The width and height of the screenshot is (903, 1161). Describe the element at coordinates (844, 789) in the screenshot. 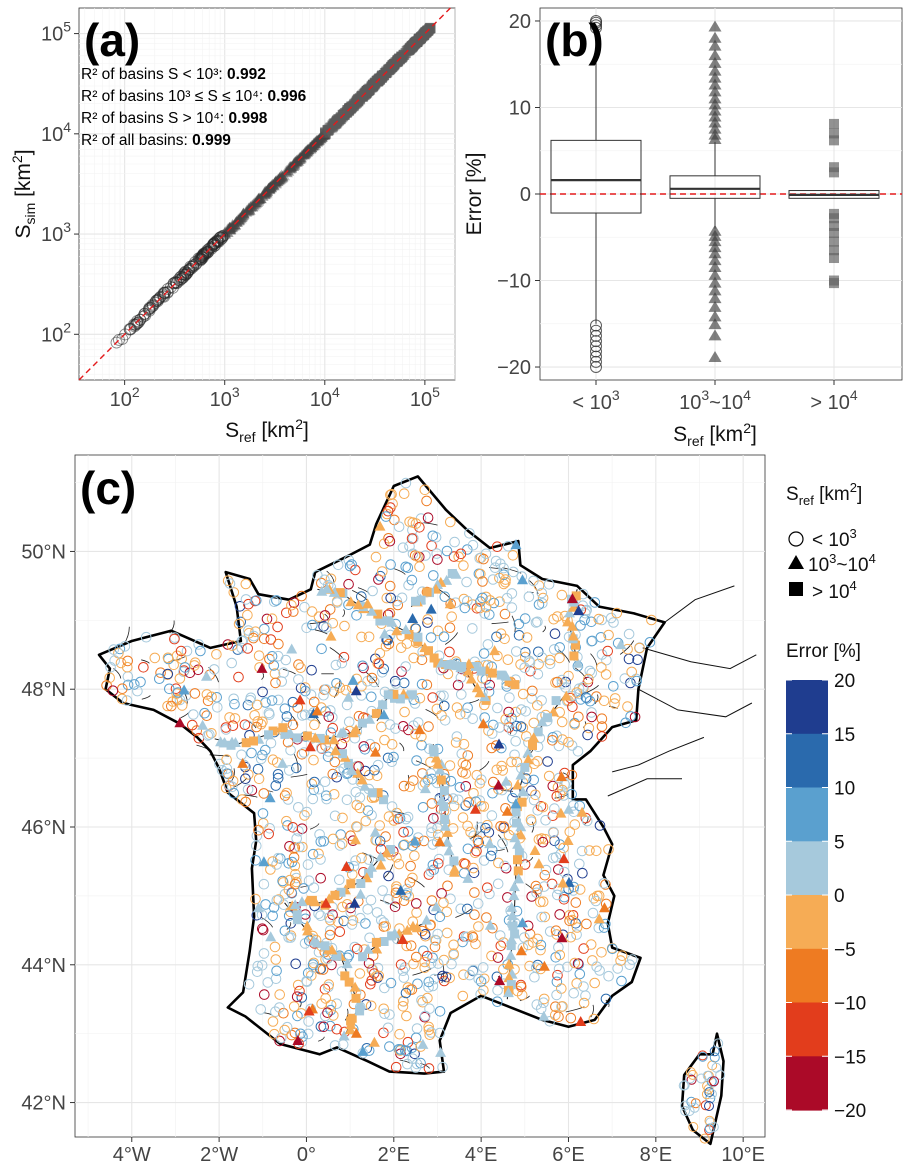

I see `colorbar-label: 10` at that location.